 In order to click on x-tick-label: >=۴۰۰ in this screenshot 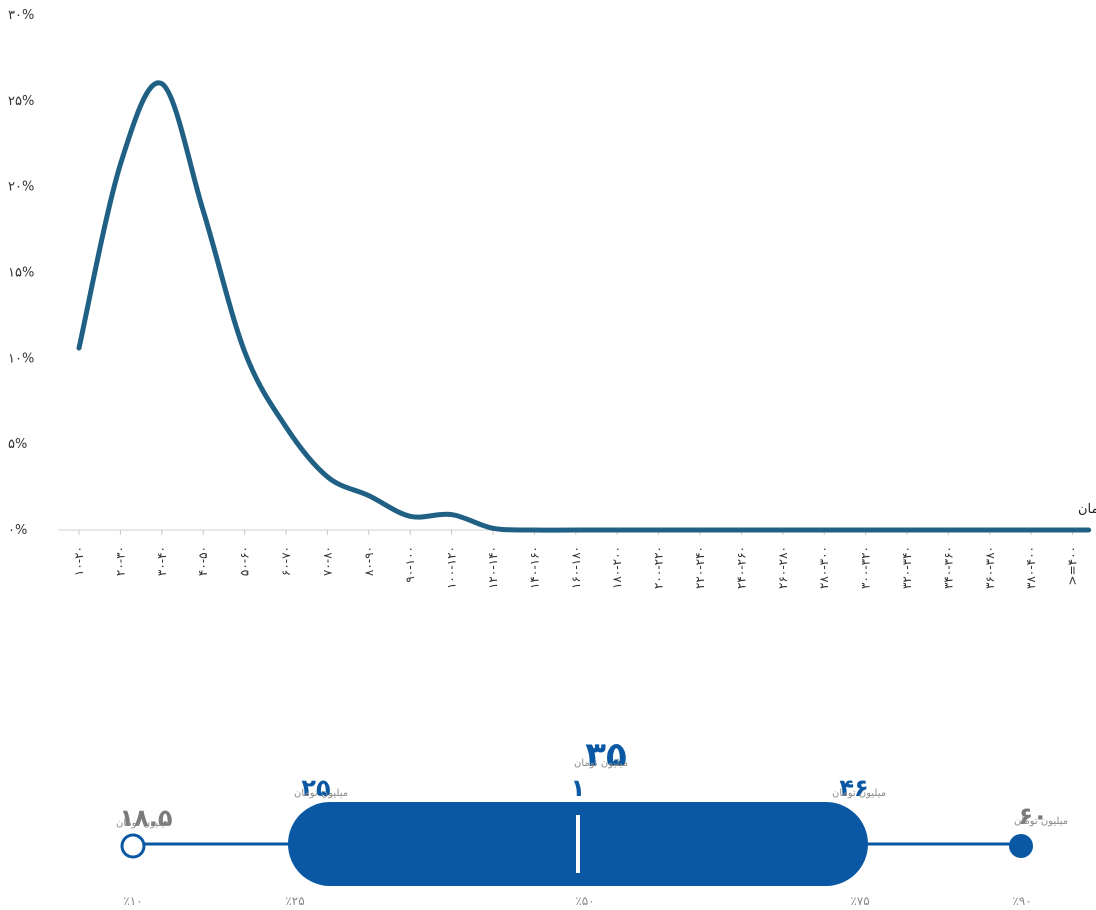, I will do `click(1073, 565)`.